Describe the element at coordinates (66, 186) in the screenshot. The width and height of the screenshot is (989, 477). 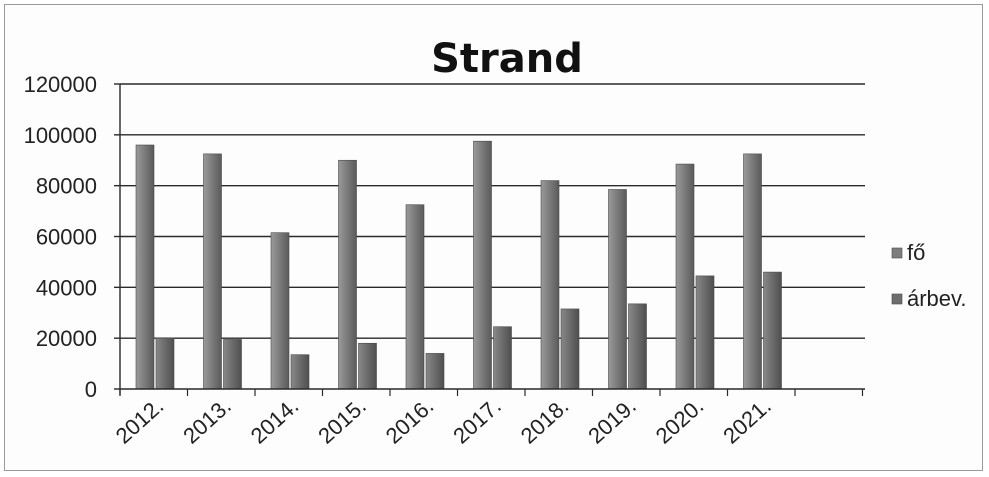
I see `y-tick-label: 80000` at that location.